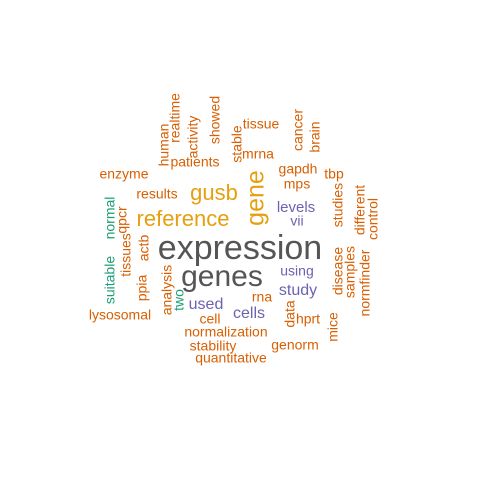  I want to click on word-cell: cell, so click(209, 319).